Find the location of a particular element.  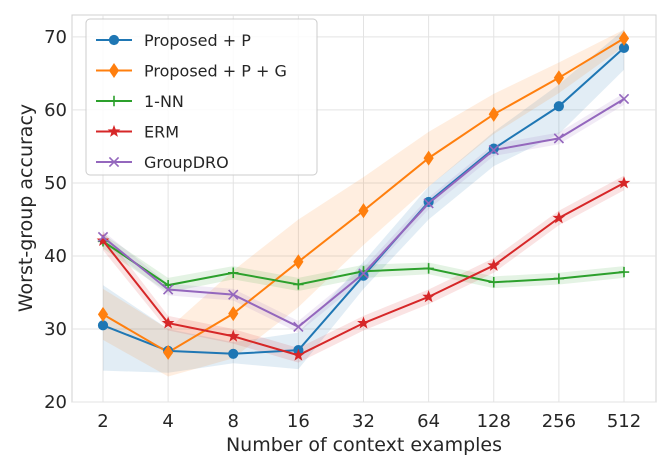

legend-label: GroupDRO is located at coordinates (186, 162).